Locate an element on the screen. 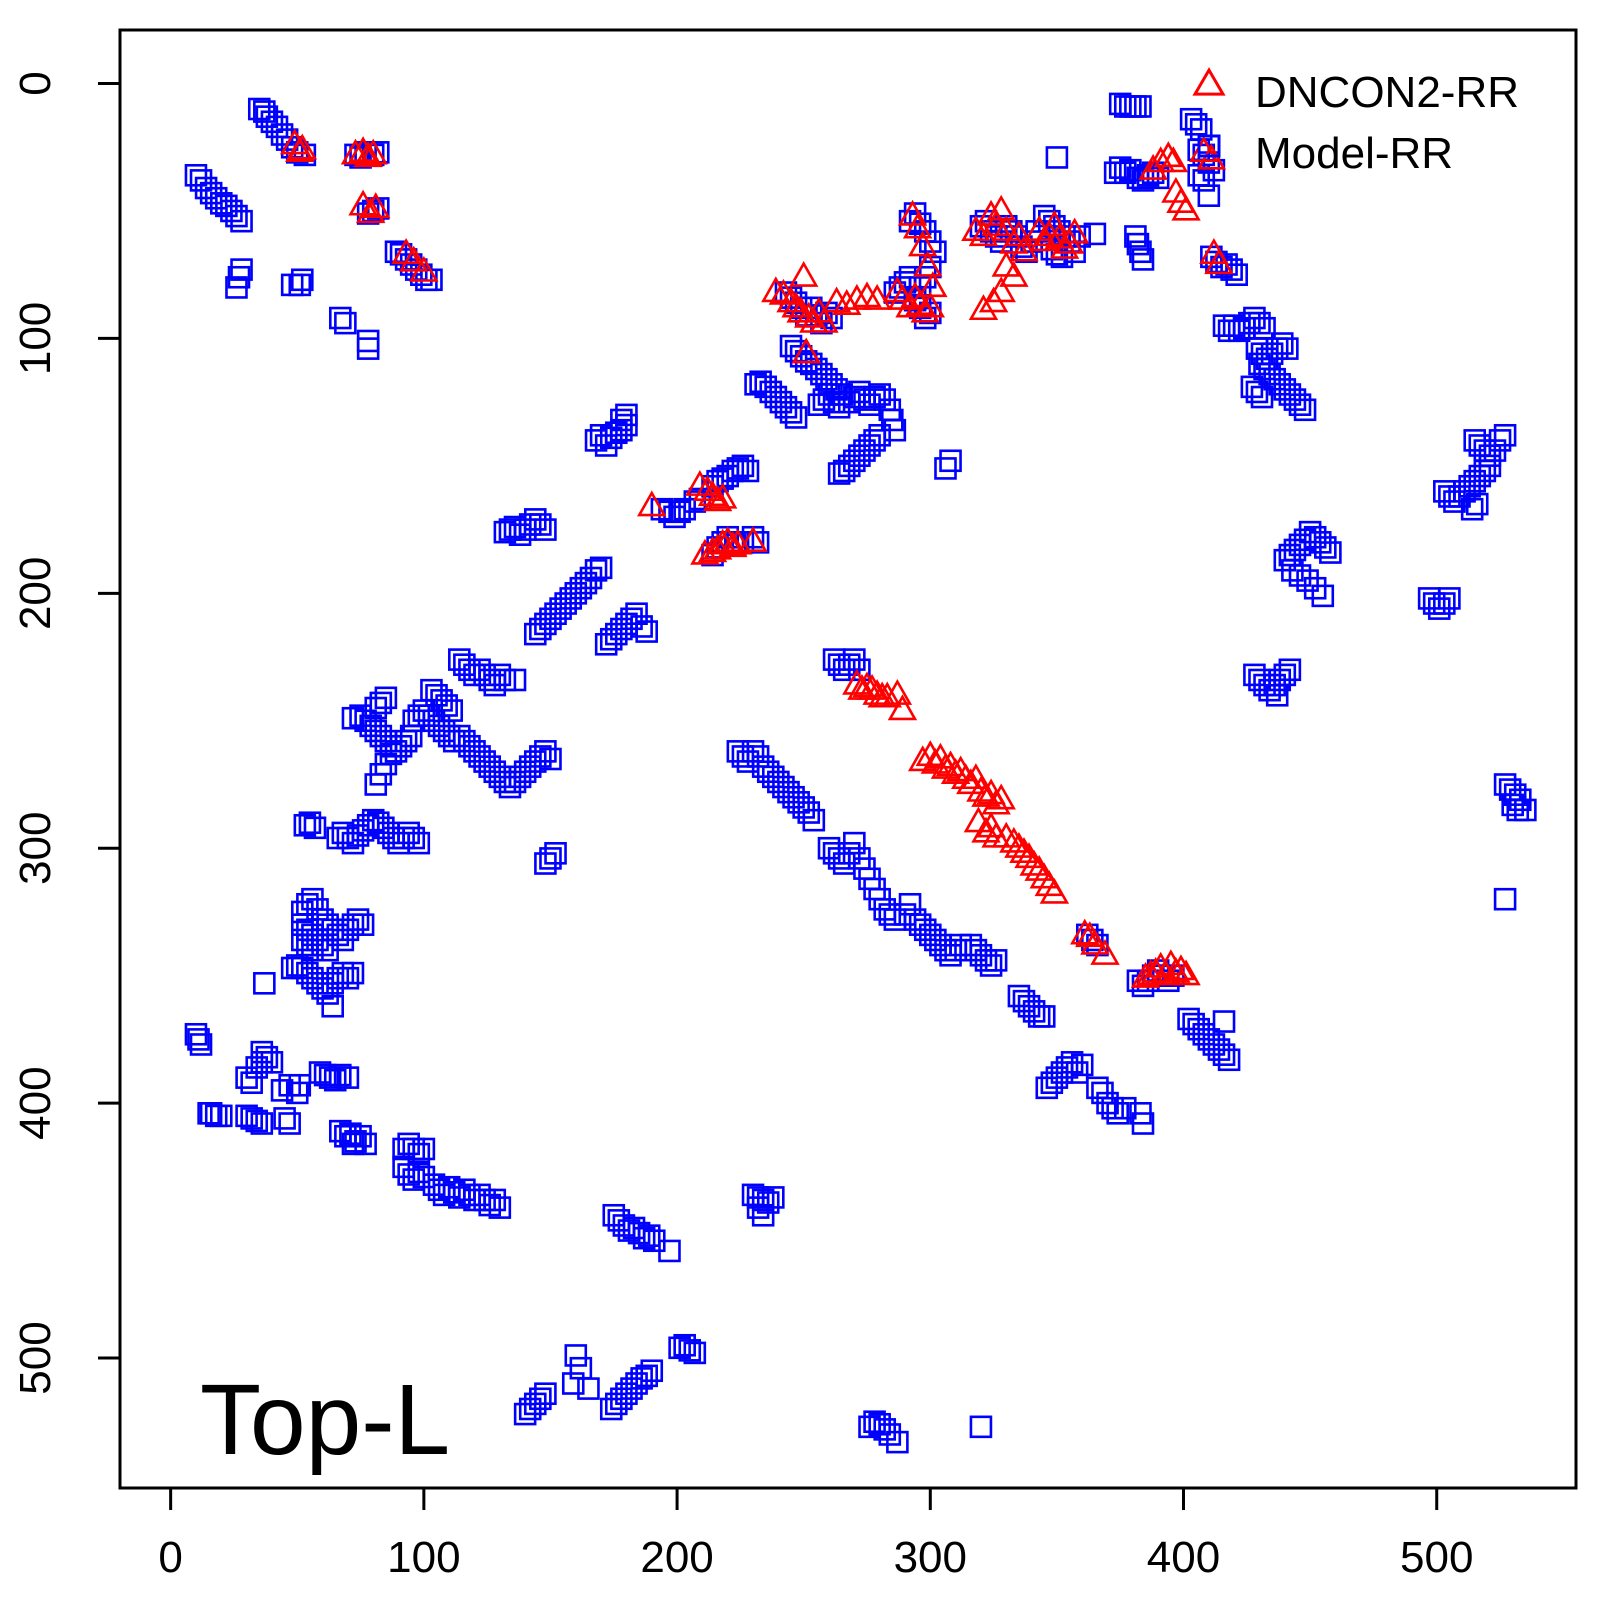  legend: DNCON2-RR Model-RR is located at coordinates (1355, 122).